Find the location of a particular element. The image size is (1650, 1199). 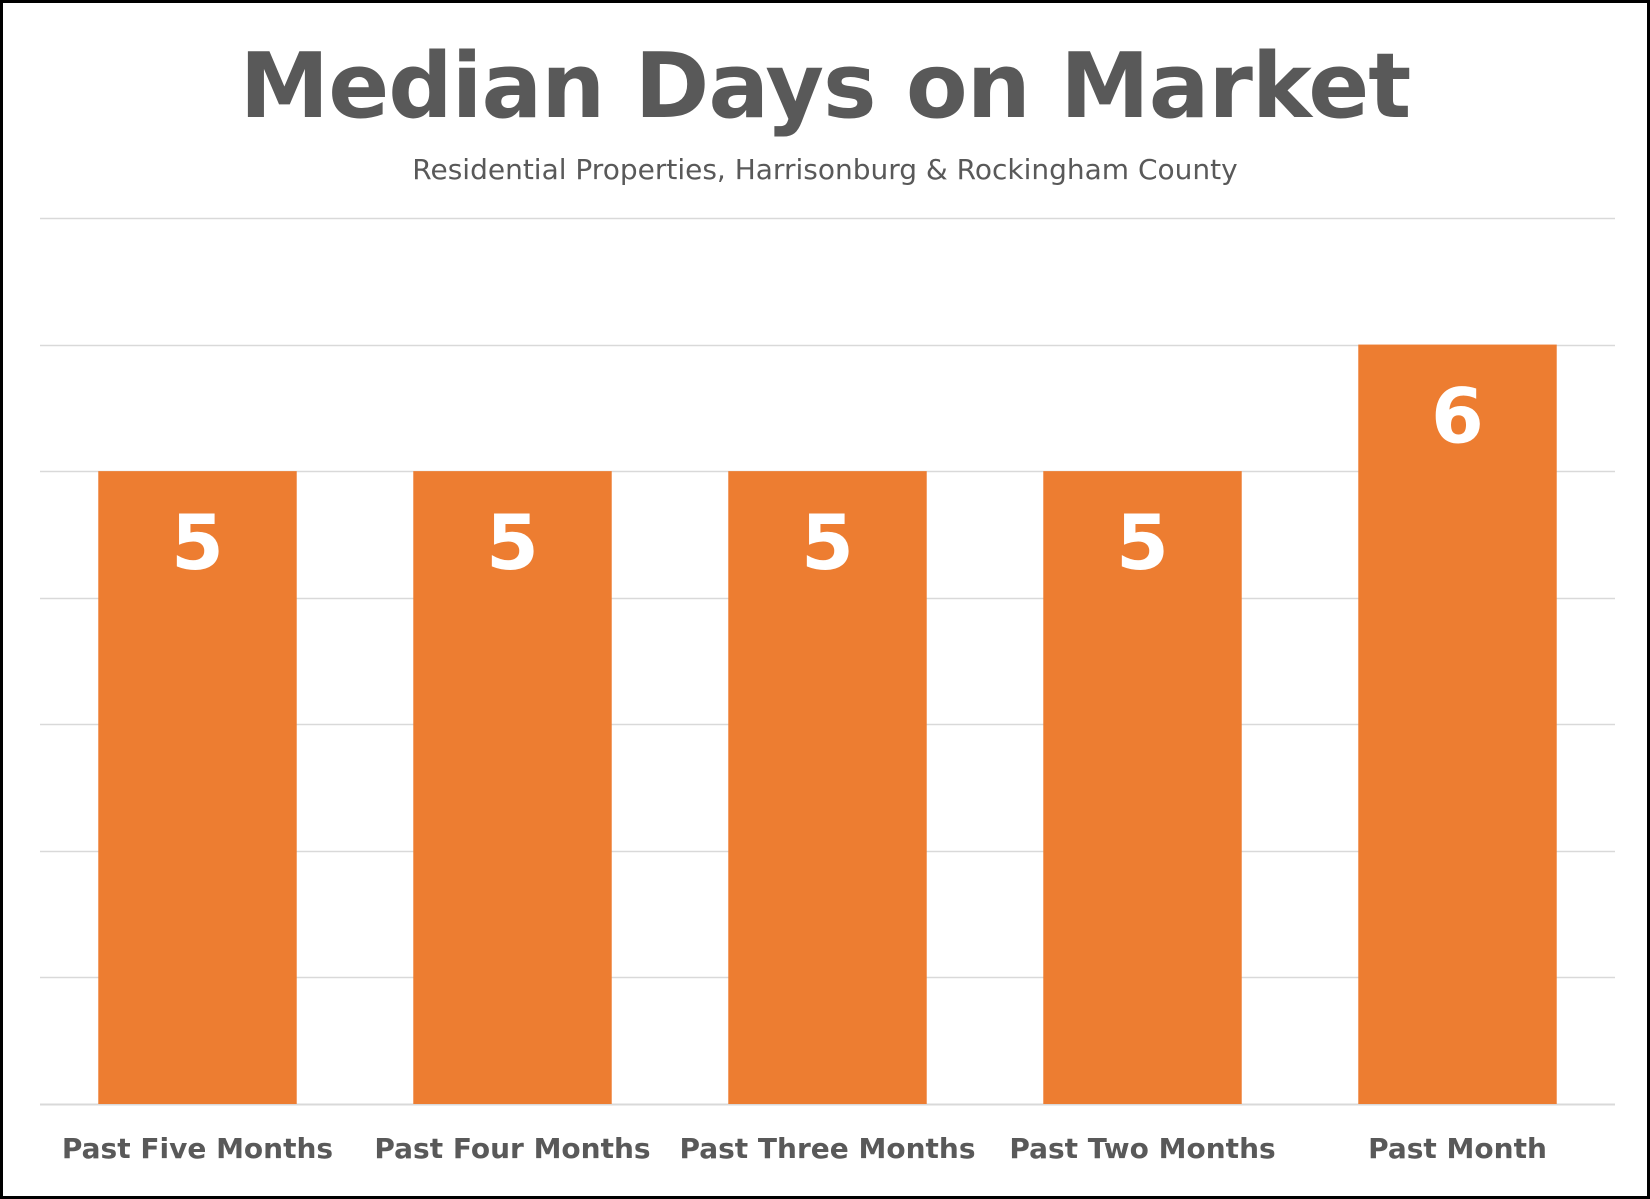

category-label: Past Three Months is located at coordinates (827, 1148).